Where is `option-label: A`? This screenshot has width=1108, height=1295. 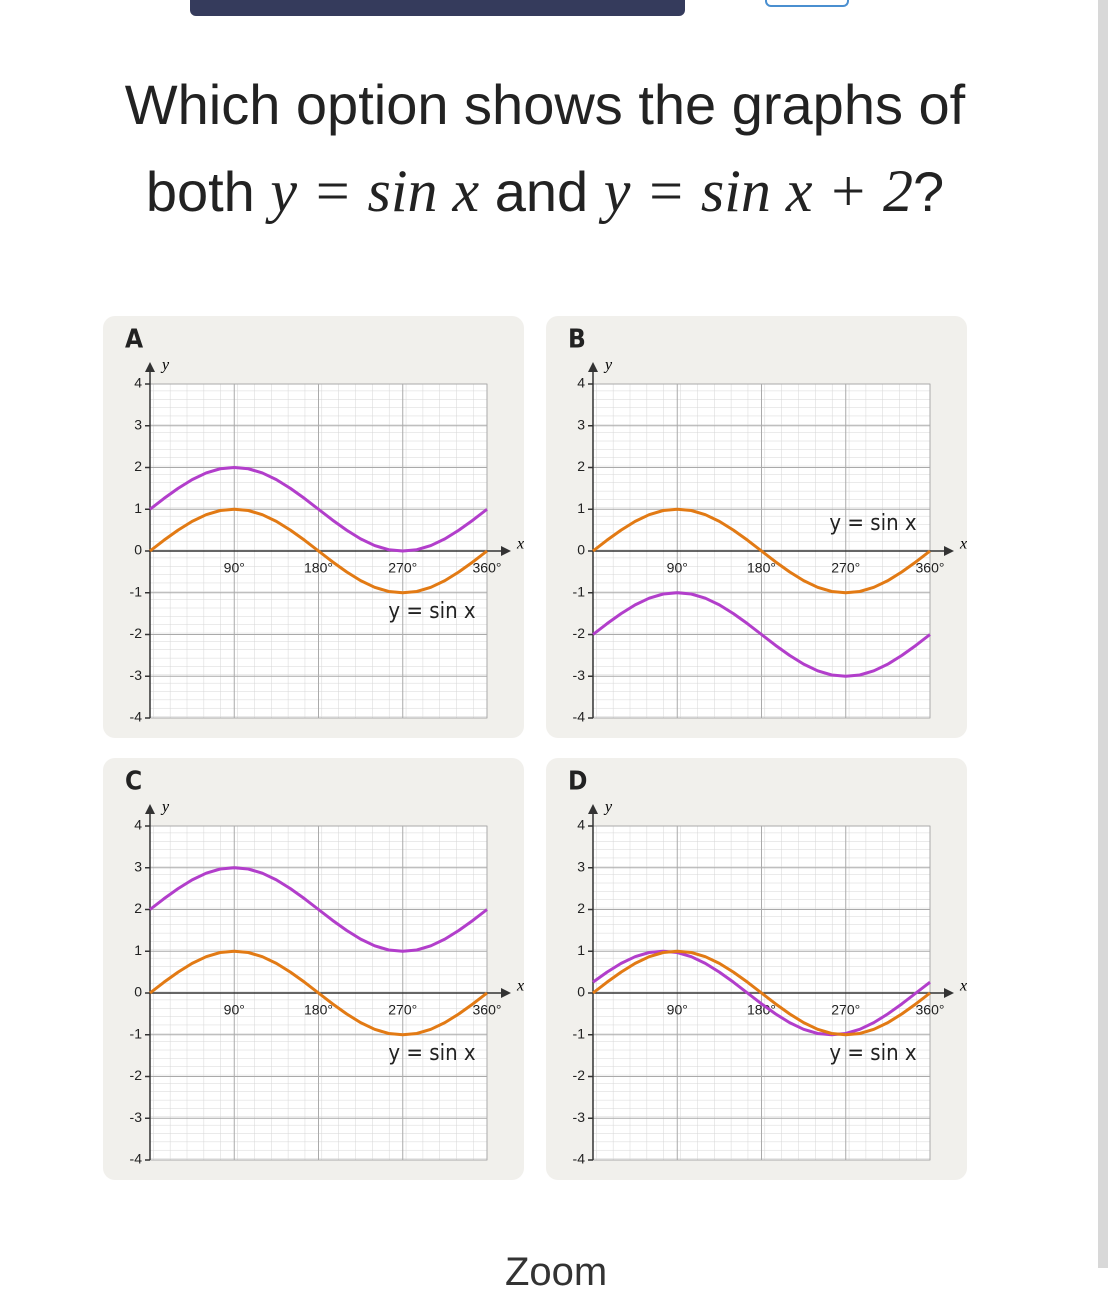
option-label: A is located at coordinates (134, 340).